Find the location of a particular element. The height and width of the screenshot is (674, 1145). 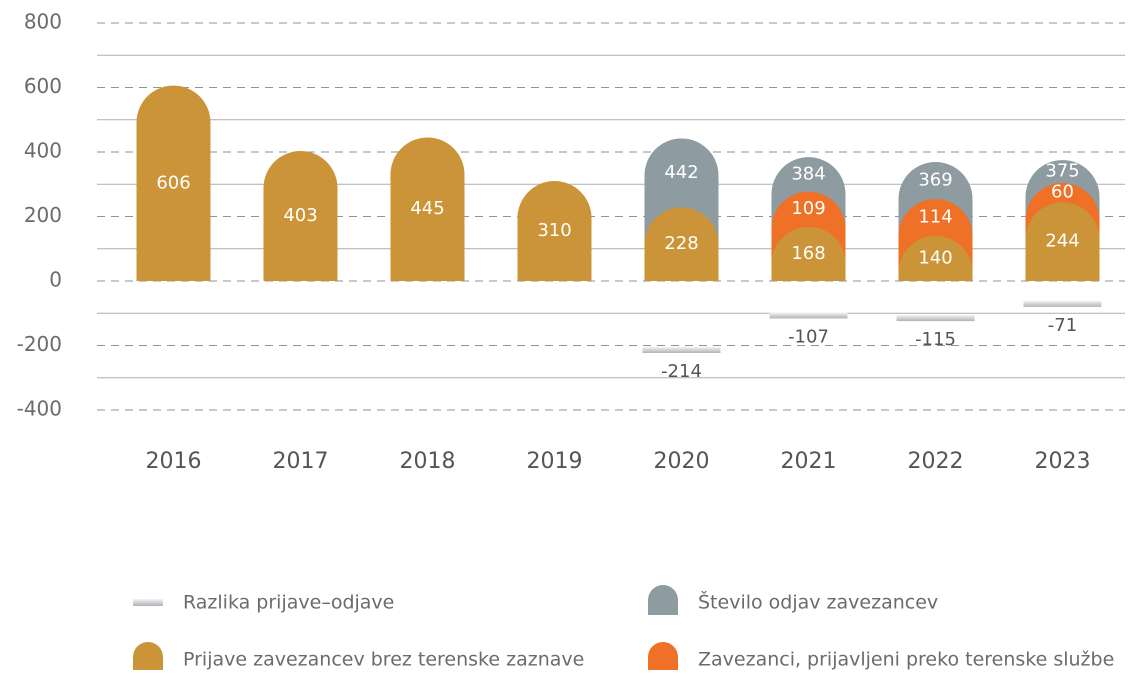

value-label: 606 is located at coordinates (173, 182).